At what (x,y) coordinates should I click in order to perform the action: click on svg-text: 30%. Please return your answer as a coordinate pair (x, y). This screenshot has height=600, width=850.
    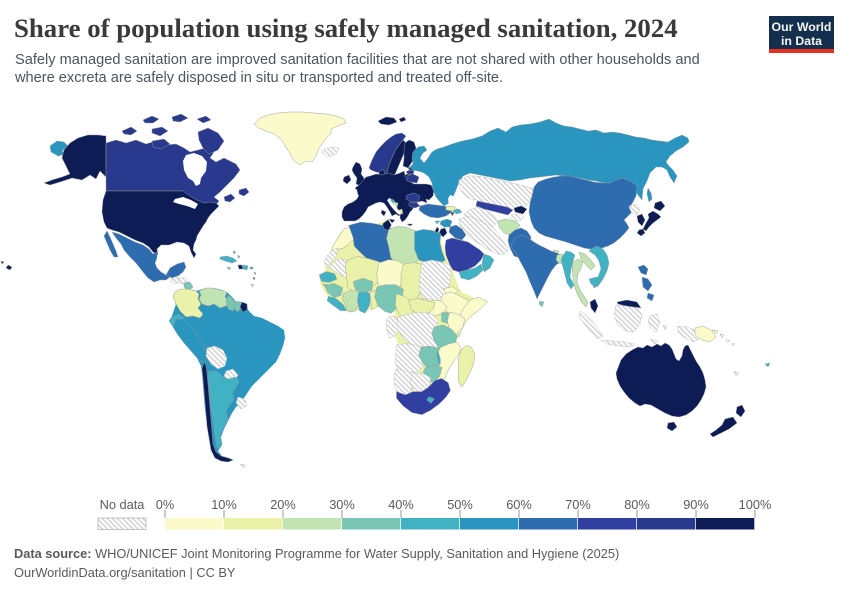
    Looking at the image, I should click on (342, 504).